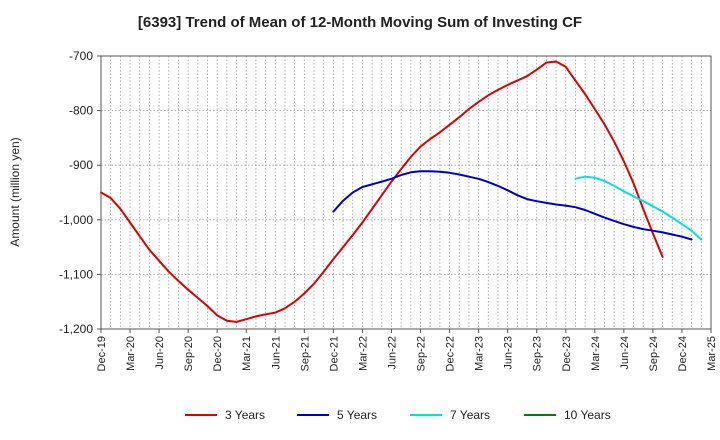 This screenshot has width=720, height=440. Describe the element at coordinates (131, 353) in the screenshot. I see `x-tick-label: Mar-20` at that location.